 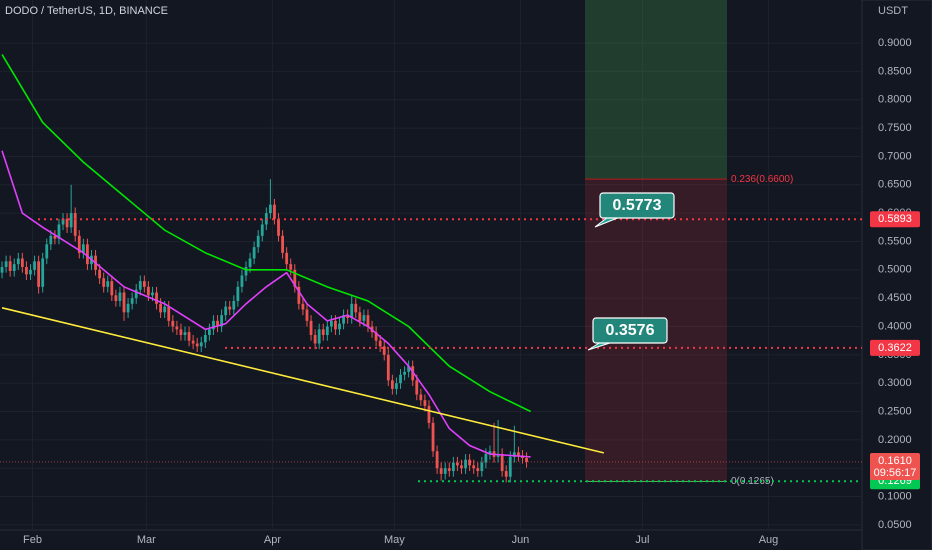 I want to click on callout-label: 0.3576, so click(x=630, y=330).